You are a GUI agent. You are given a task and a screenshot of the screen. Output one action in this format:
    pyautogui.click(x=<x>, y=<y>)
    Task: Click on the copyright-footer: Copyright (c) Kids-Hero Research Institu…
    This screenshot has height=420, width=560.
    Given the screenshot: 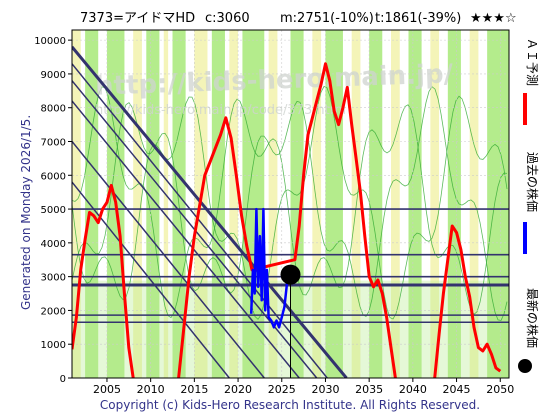 What is the action you would take?
    pyautogui.click(x=290, y=405)
    